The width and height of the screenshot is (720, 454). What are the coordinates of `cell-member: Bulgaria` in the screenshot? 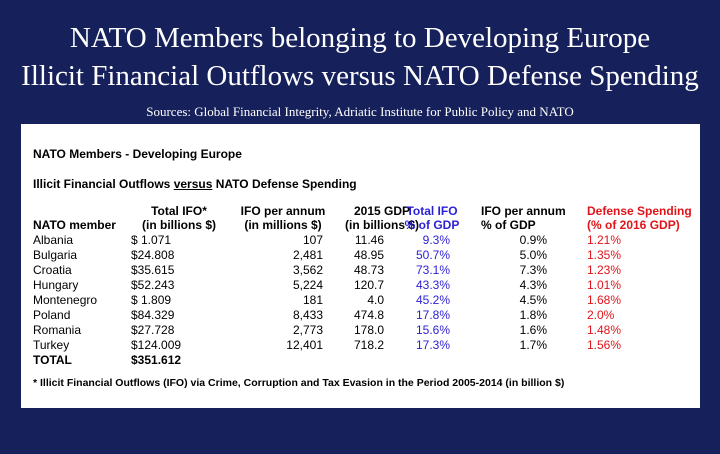 It's located at (55, 255).